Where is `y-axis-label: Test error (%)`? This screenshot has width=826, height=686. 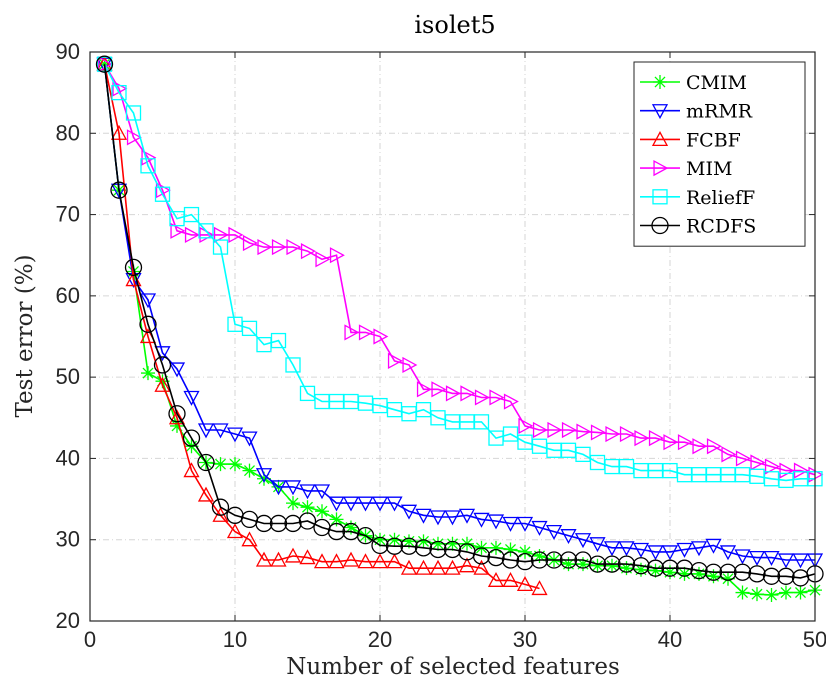
y-axis-label: Test error (%) is located at coordinates (25, 335).